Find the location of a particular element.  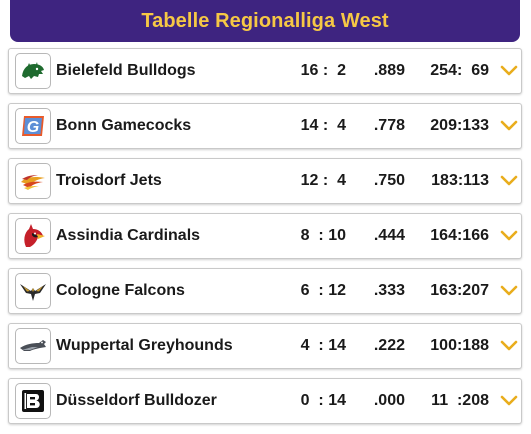

letter-g-icon: G is located at coordinates (33, 126).